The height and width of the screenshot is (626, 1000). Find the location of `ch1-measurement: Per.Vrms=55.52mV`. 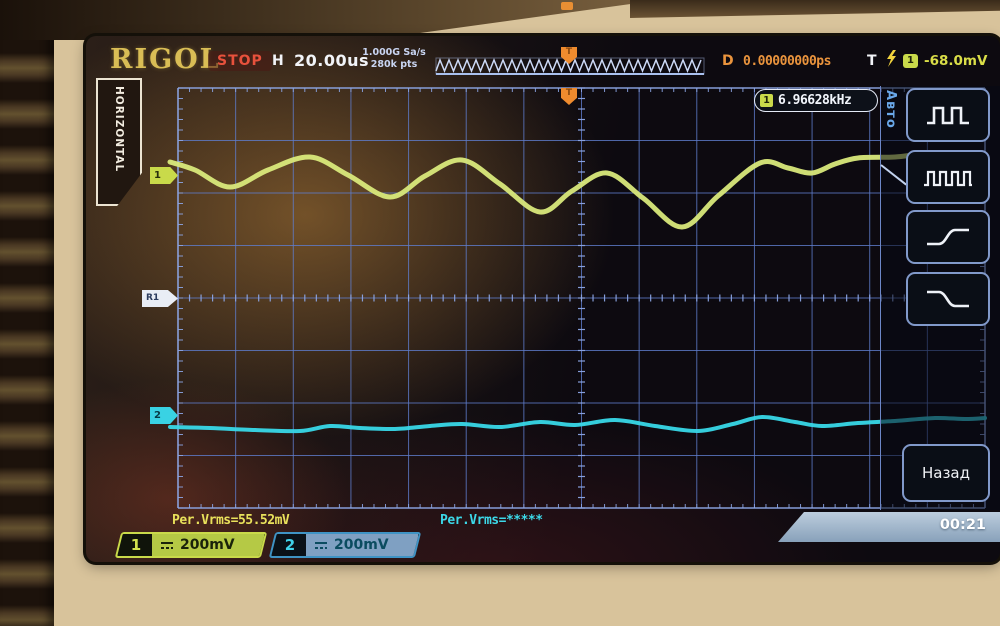

ch1-measurement: Per.Vrms=55.52mV is located at coordinates (231, 520).